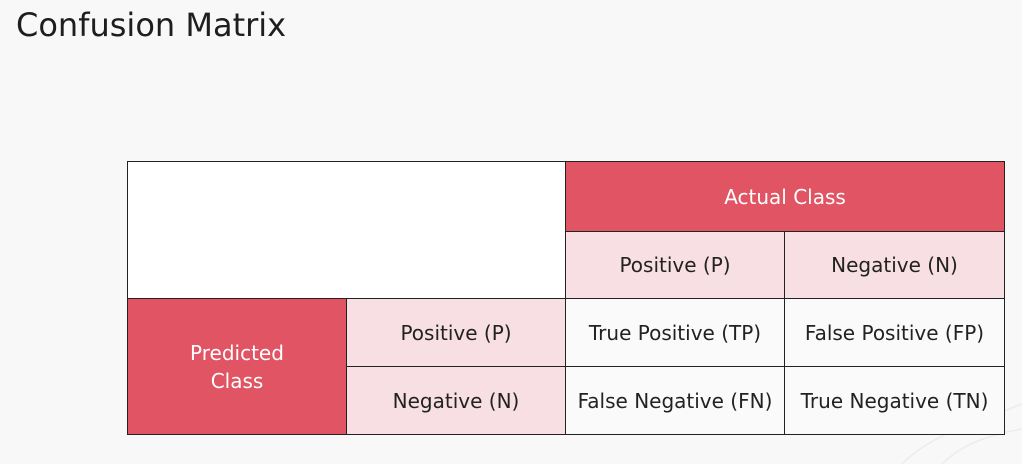 The image size is (1022, 464). Describe the element at coordinates (456, 400) in the screenshot. I see `predicted-negative-header: Negative (N)` at that location.